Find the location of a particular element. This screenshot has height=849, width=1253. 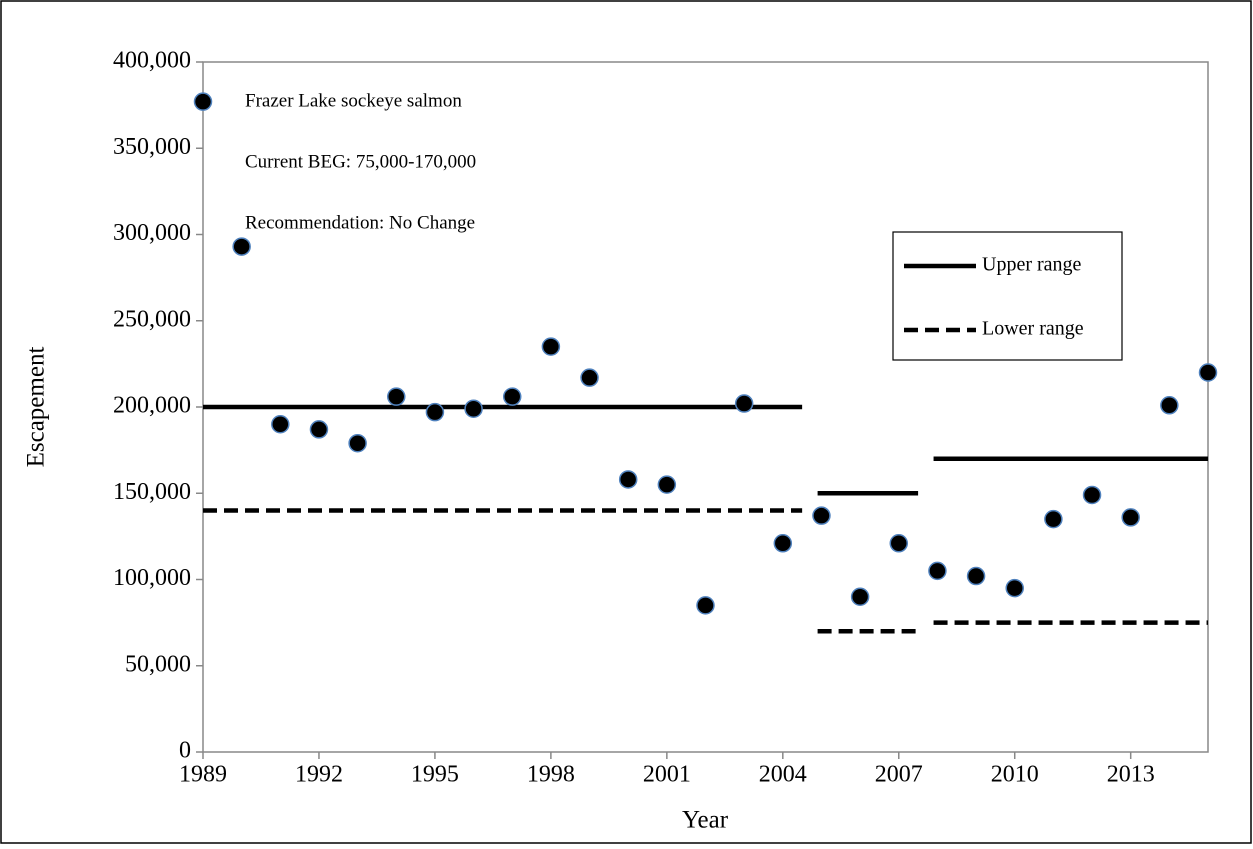

y-tick-label: 100,000 is located at coordinates (152, 578).